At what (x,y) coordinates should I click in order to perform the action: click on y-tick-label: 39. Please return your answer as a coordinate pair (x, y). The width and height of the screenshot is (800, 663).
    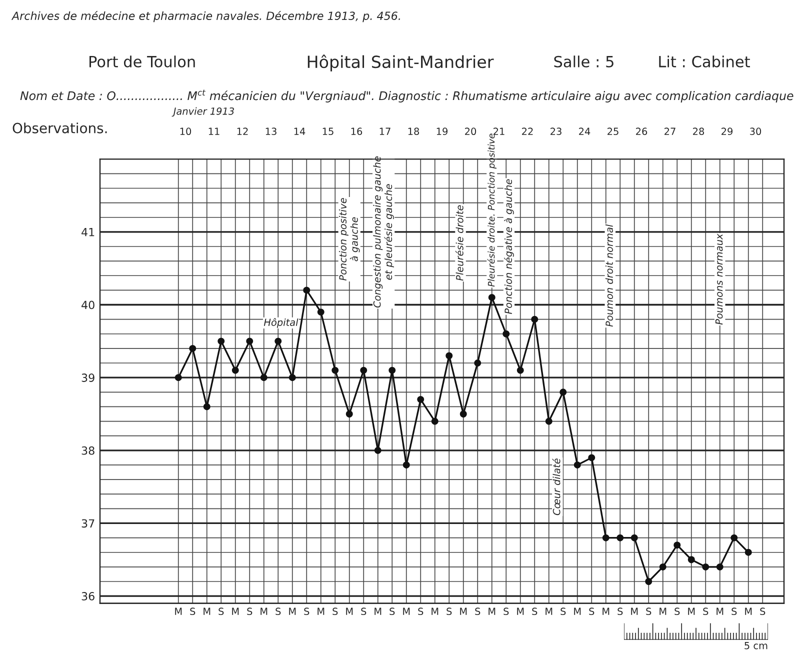
    Looking at the image, I should click on (88, 378).